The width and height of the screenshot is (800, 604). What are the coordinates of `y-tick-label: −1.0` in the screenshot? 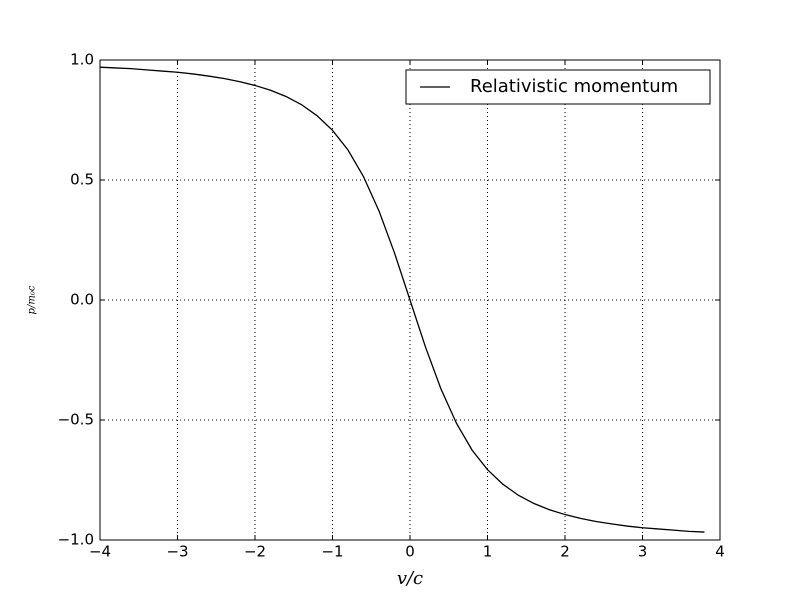 It's located at (76, 540).